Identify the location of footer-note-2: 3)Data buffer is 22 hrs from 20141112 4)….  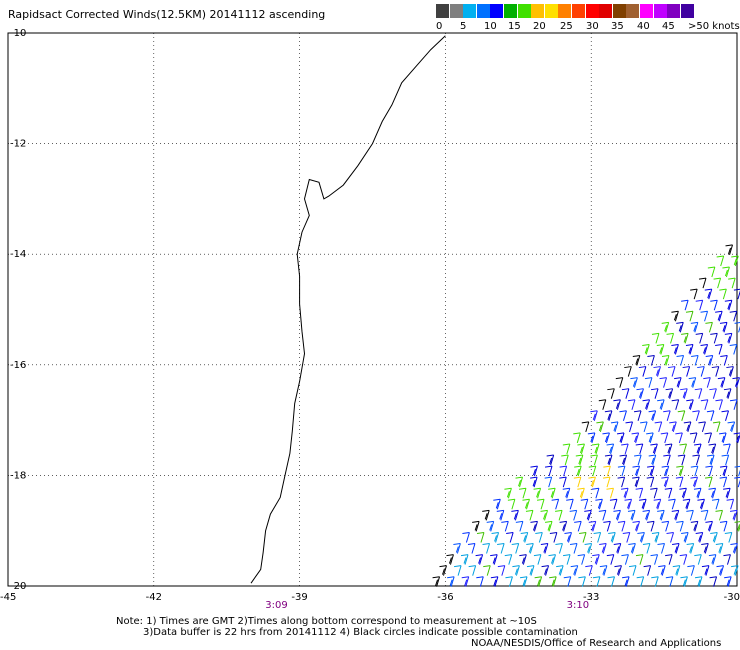
(360, 632).